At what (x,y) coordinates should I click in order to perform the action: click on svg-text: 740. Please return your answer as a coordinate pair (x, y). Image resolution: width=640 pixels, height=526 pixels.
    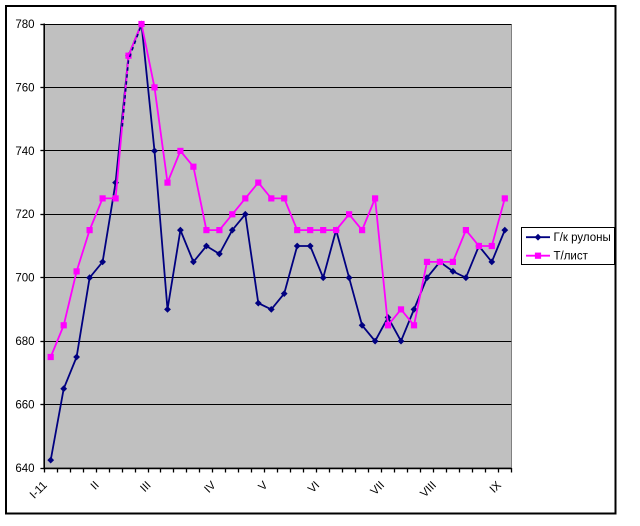
    Looking at the image, I should click on (24, 152).